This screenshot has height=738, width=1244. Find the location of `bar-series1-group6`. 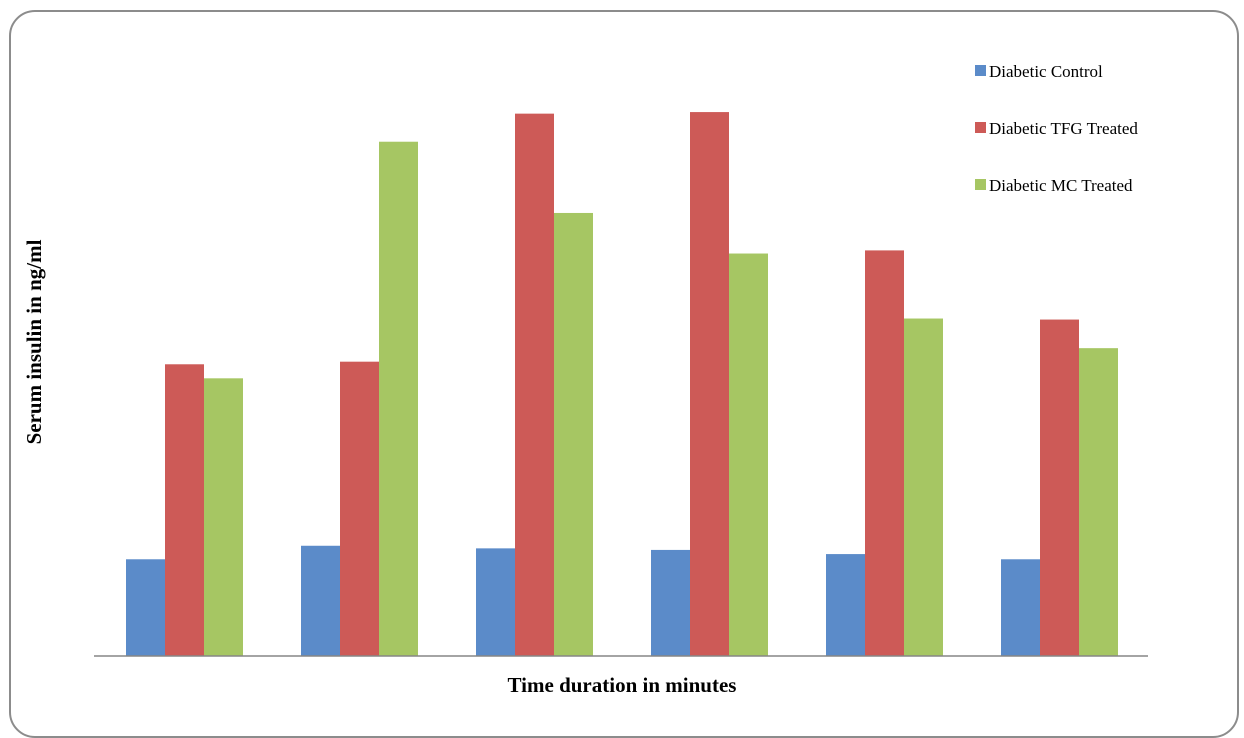

bar-series1-group6 is located at coordinates (1020, 607).